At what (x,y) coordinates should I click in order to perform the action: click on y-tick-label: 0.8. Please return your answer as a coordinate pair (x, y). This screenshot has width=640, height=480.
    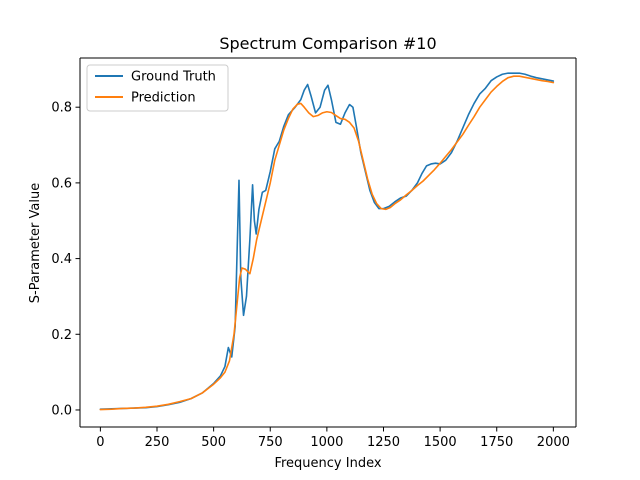
    Looking at the image, I should click on (61, 108).